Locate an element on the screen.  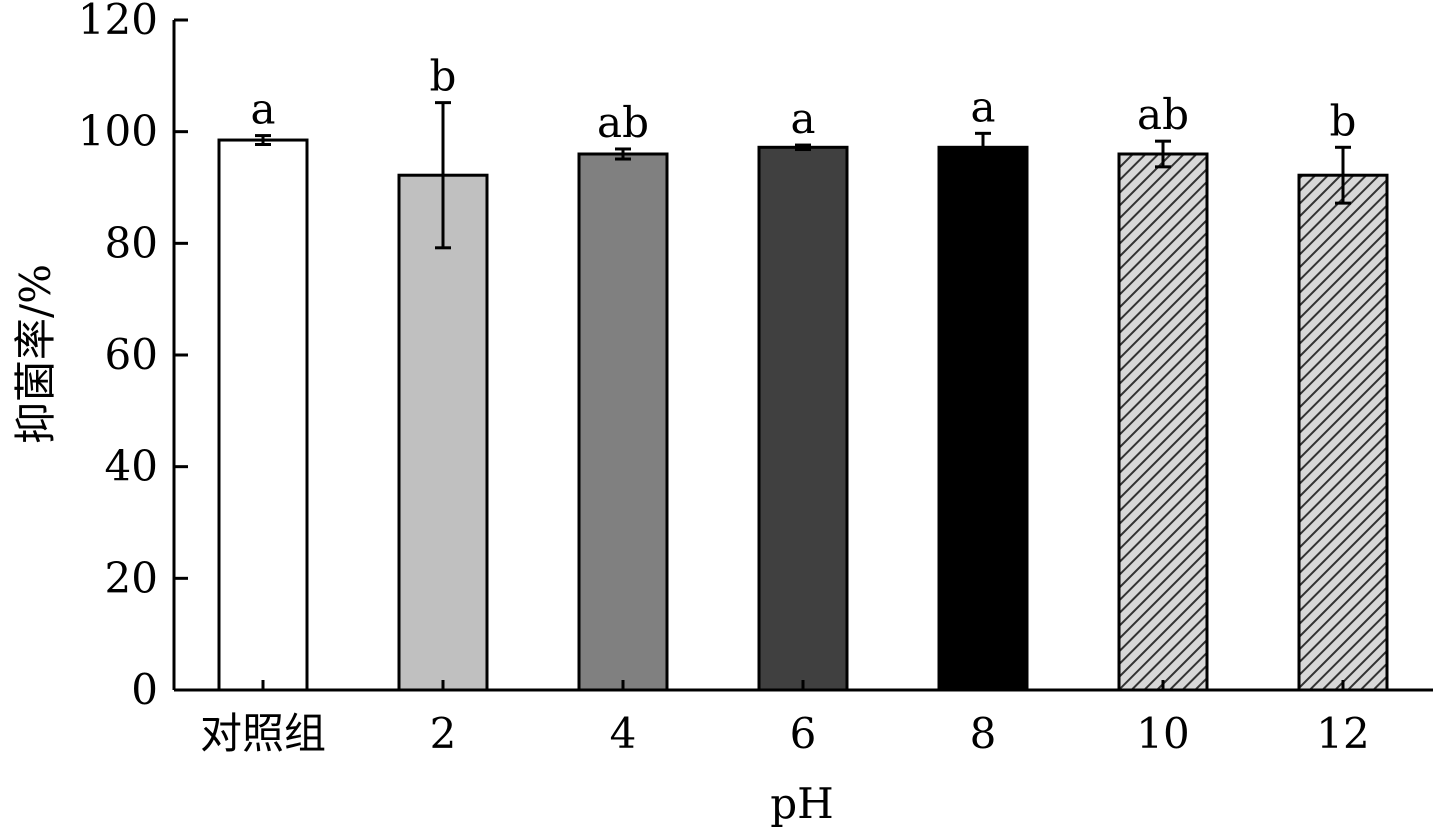
x-axis-title: pH is located at coordinates (802, 803).